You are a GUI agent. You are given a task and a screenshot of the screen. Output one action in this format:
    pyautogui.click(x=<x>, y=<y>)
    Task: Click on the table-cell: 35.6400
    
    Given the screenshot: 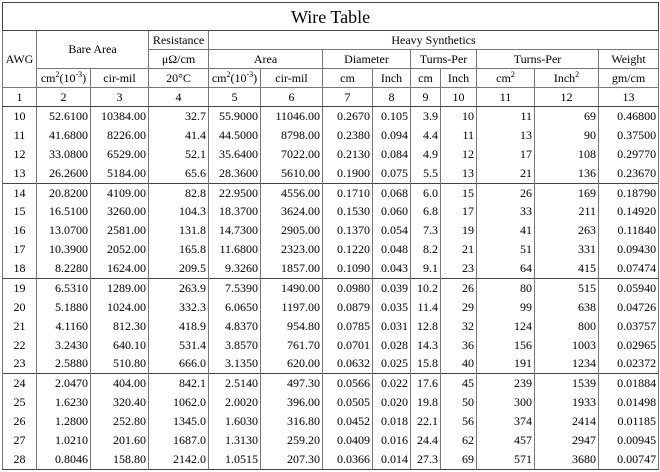 What is the action you would take?
    pyautogui.click(x=234, y=154)
    